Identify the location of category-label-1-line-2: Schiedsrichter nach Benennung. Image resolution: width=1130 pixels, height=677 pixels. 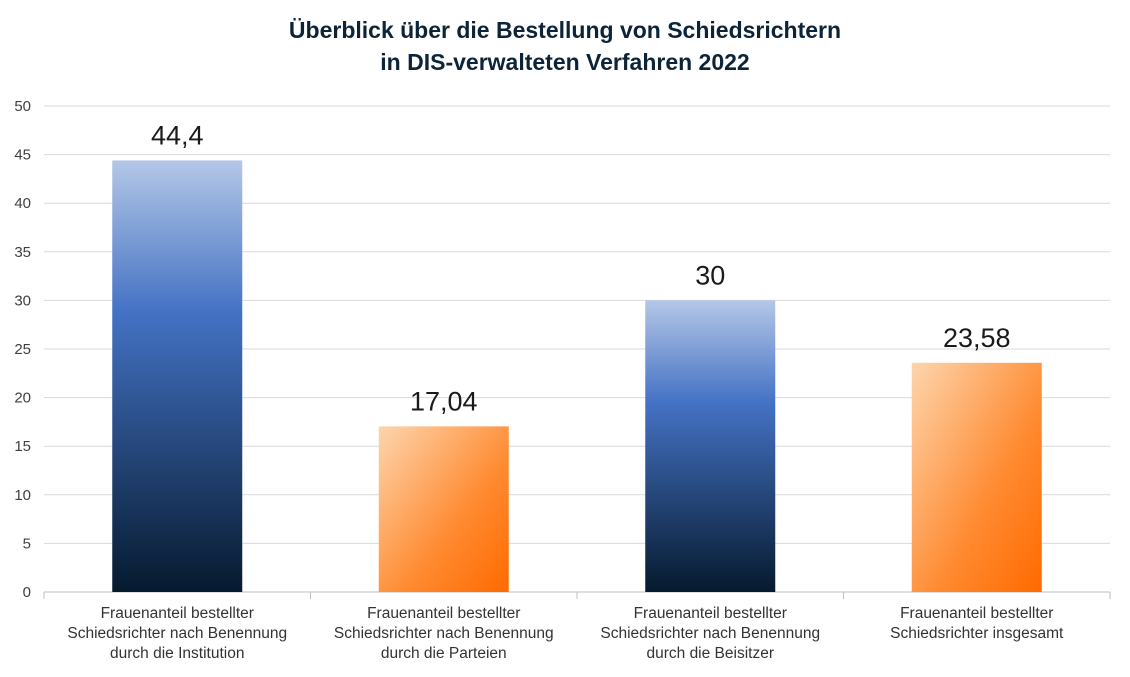
(177, 633).